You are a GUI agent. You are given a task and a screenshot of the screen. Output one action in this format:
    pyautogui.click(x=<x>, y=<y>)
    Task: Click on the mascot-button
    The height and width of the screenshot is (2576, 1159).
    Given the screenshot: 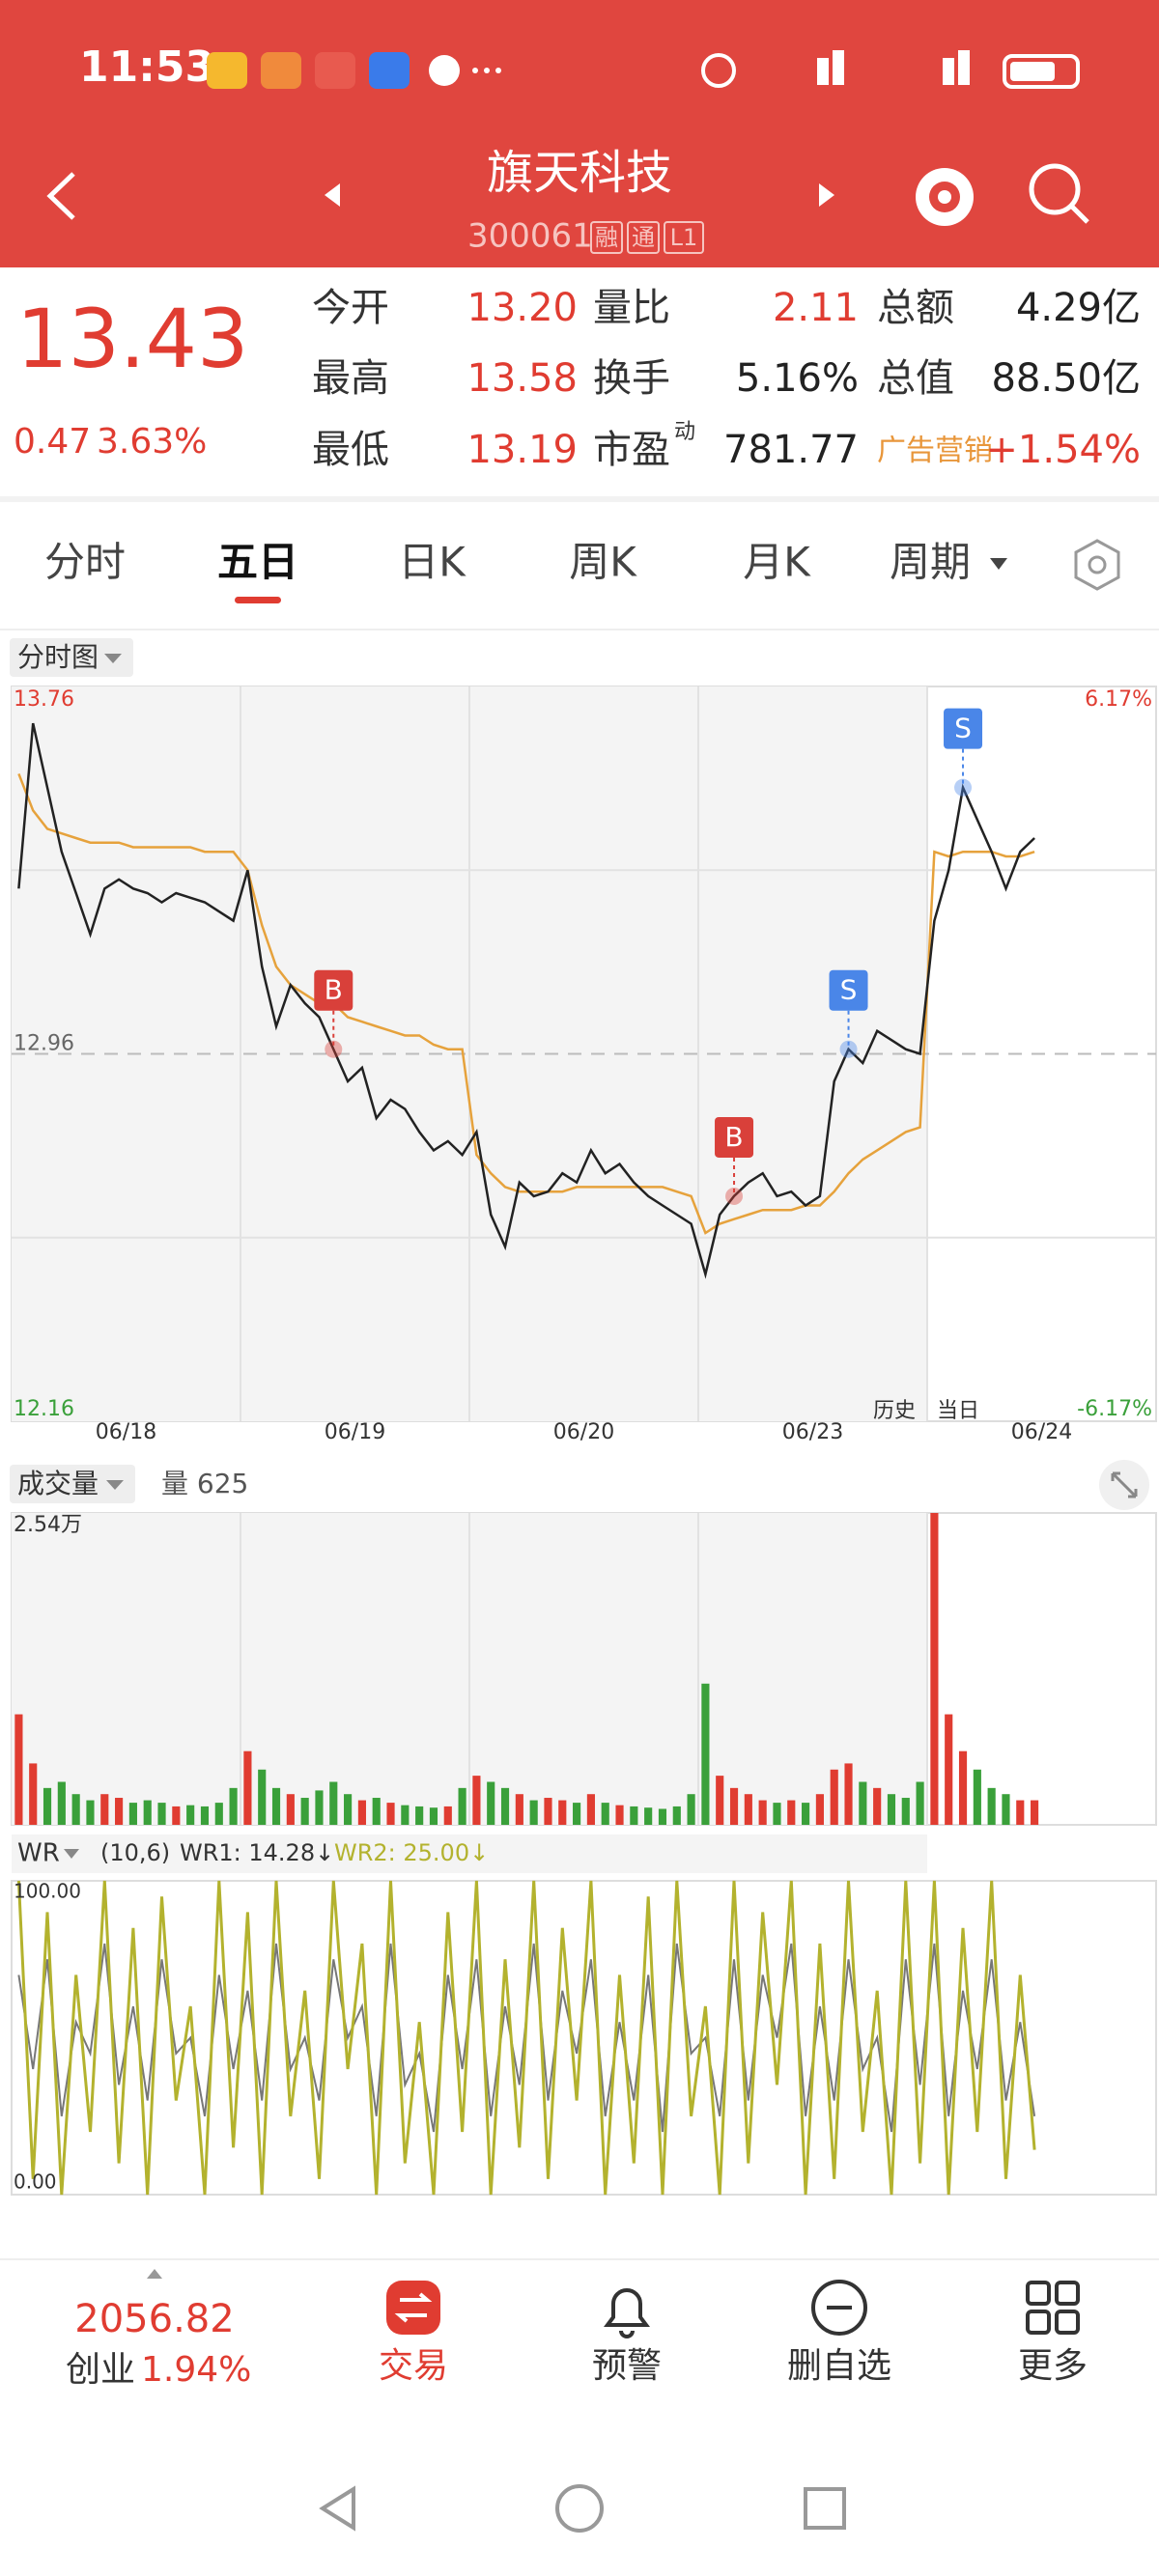 What is the action you would take?
    pyautogui.click(x=945, y=197)
    